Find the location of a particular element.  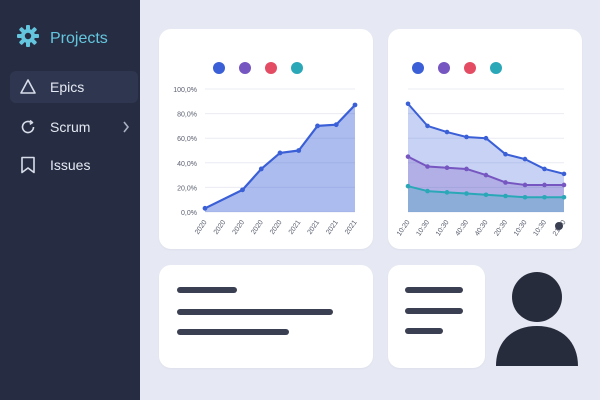

user-avatar-icon is located at coordinates (537, 319).